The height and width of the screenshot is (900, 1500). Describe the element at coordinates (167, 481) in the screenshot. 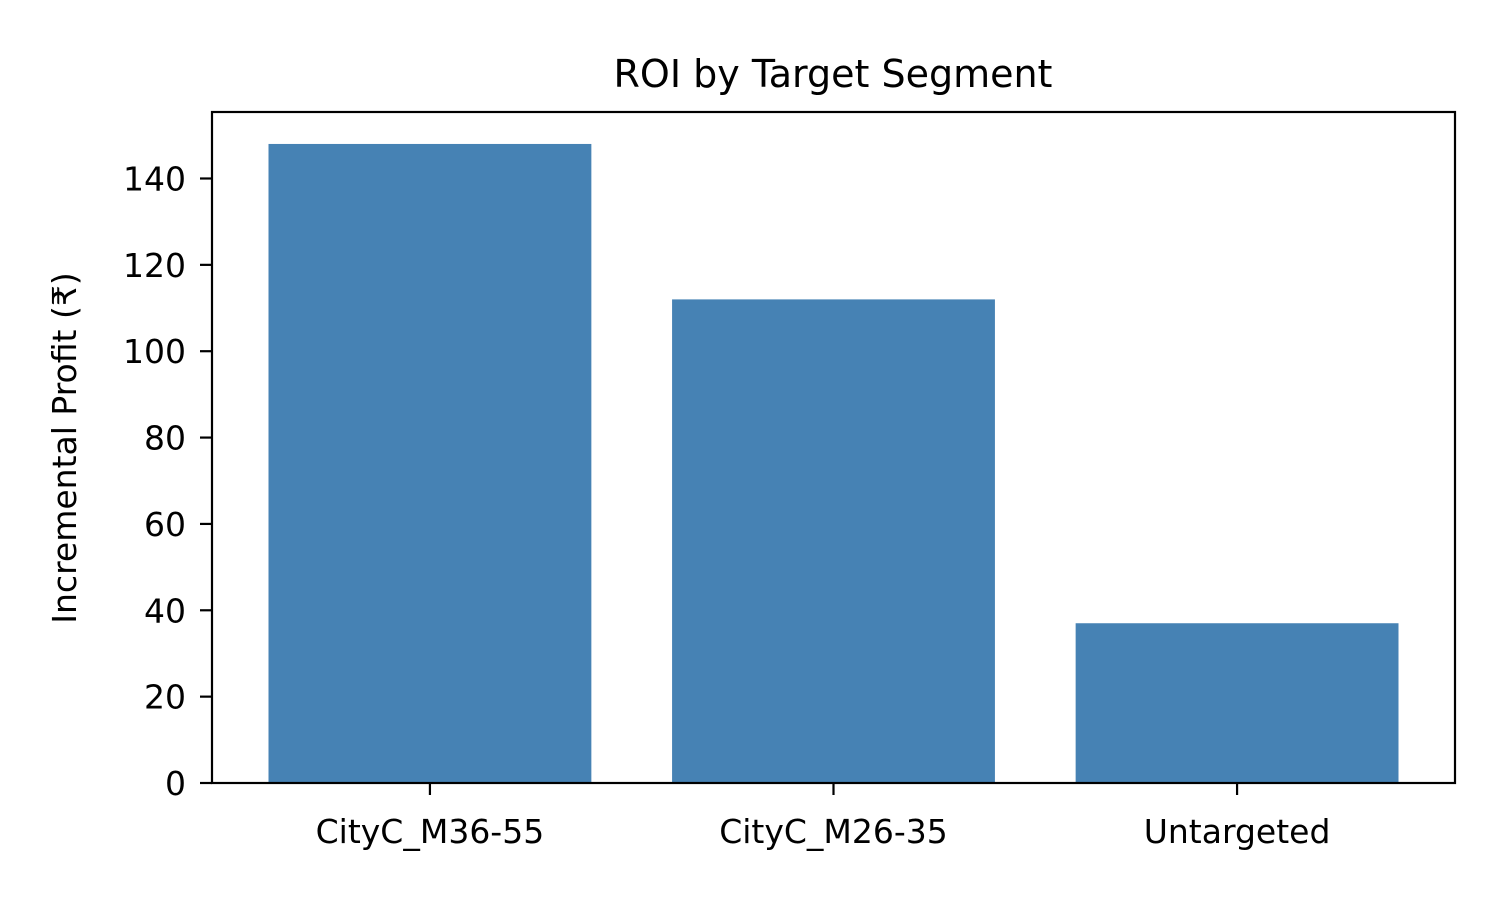

I see `y-axis: 0 20 40 60 80 100 120 140` at that location.